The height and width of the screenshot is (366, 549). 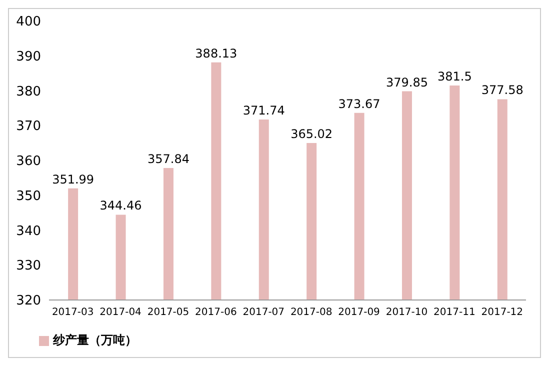 I want to click on legend-label: 纱产量（万吨）, so click(x=95, y=340).